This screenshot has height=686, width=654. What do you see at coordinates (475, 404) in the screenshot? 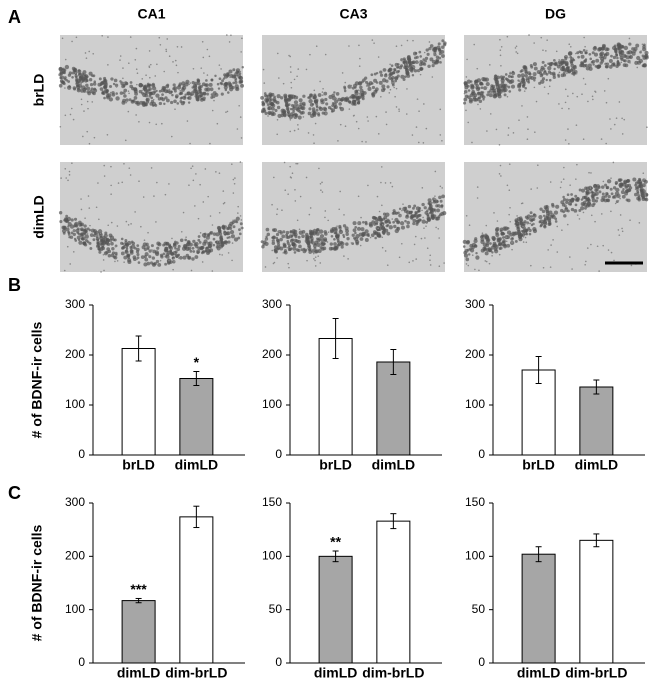
I see `y-tick-label: 100` at bounding box center [475, 404].